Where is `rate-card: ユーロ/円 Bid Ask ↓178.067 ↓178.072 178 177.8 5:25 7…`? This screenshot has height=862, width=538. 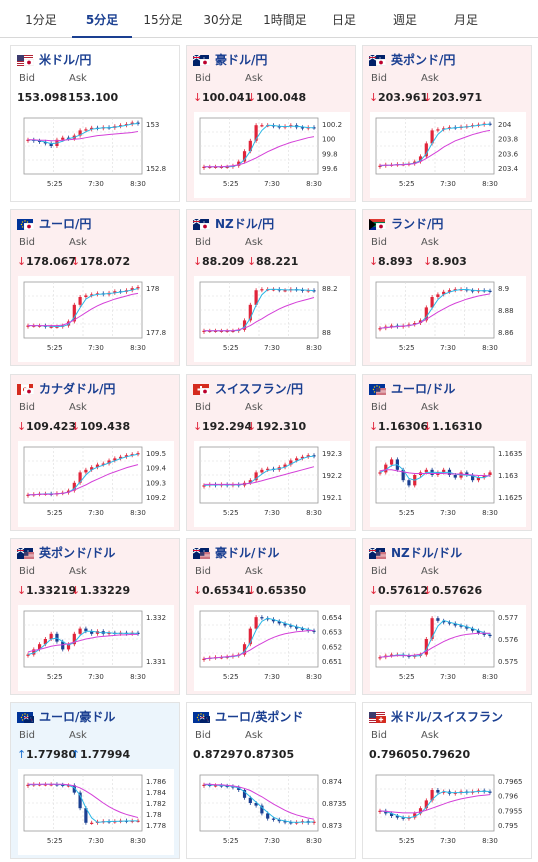 rate-card: ユーロ/円 Bid Ask ↓178.067 ↓178.072 178 177.8 5:25 7… is located at coordinates (95, 287).